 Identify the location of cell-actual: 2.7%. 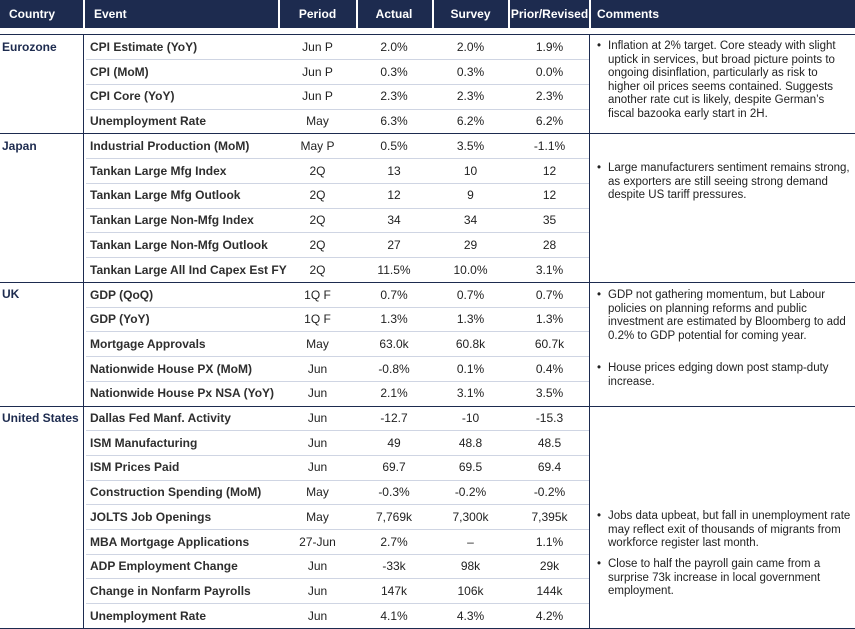
(394, 541).